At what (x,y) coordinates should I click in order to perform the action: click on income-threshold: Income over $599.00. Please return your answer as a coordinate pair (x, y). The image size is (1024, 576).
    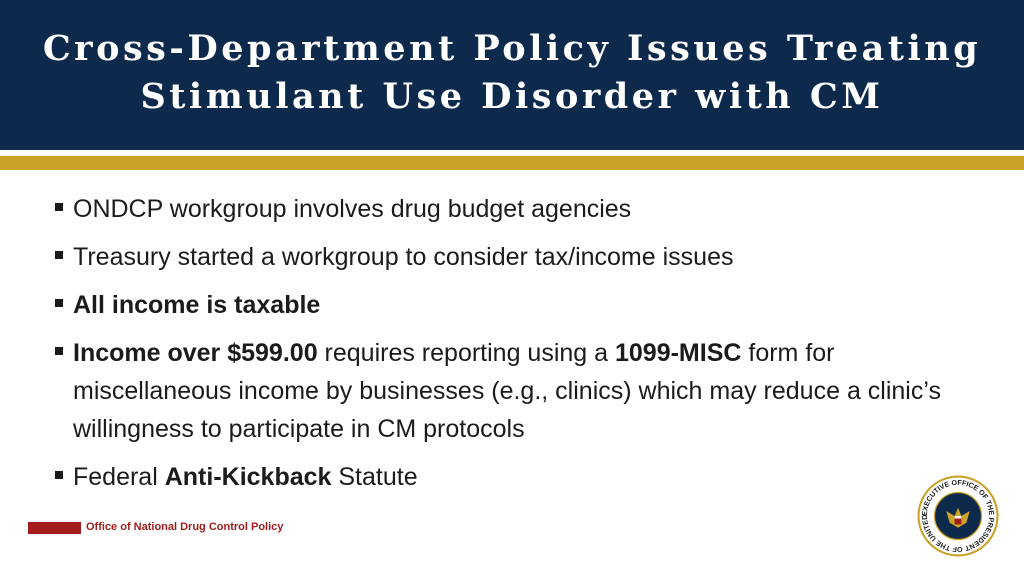
    Looking at the image, I should click on (195, 353).